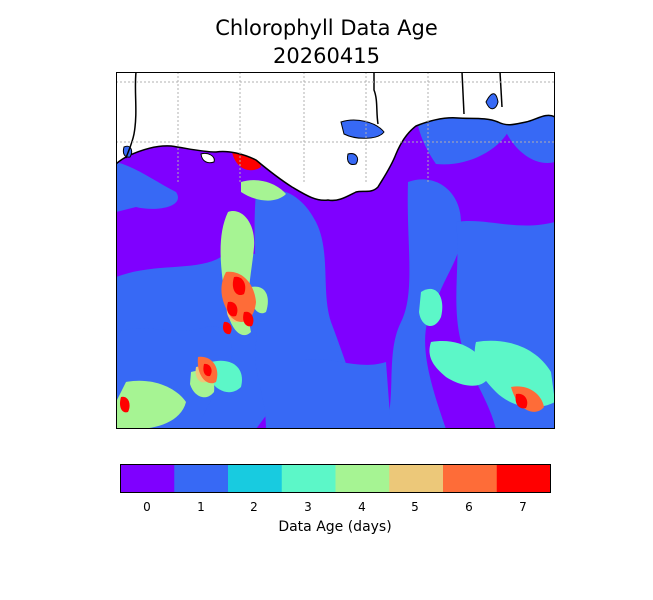  Describe the element at coordinates (147, 507) in the screenshot. I see `colorbar-tick-label: 0` at that location.